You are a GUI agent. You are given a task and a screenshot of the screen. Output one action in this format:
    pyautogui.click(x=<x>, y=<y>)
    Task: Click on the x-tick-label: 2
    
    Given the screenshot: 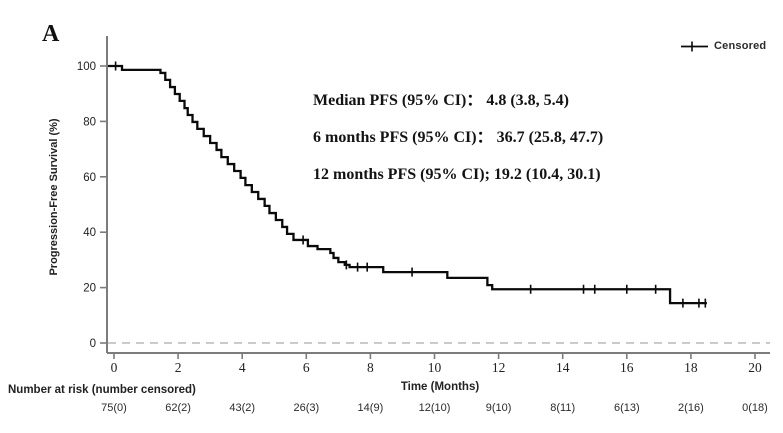 What is the action you would take?
    pyautogui.click(x=178, y=367)
    